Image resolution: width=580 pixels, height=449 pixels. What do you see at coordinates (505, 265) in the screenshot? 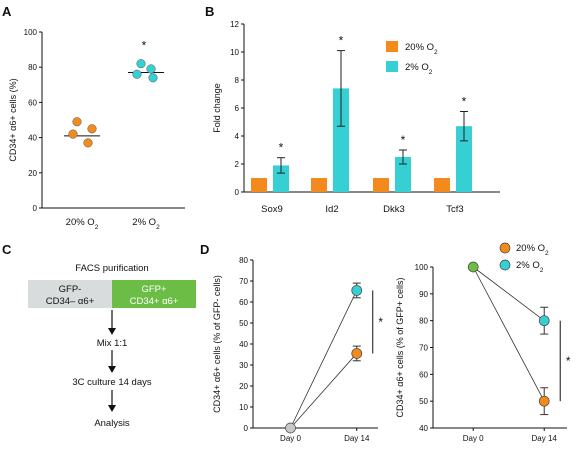
I see `legend-marker-2pct` at bounding box center [505, 265].